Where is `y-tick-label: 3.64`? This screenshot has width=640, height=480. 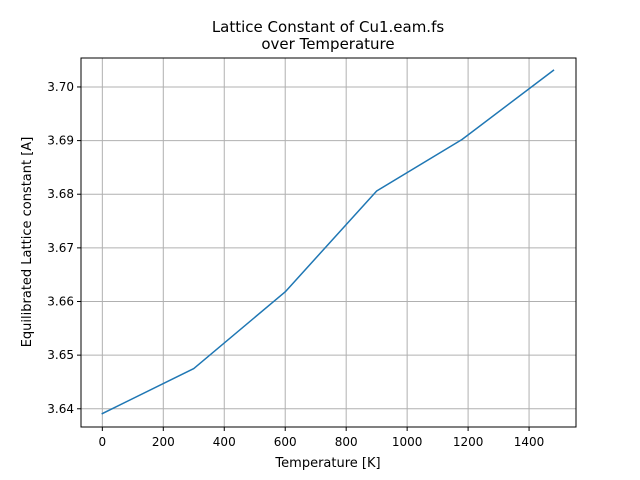
y-tick-label: 3.64 is located at coordinates (60, 409).